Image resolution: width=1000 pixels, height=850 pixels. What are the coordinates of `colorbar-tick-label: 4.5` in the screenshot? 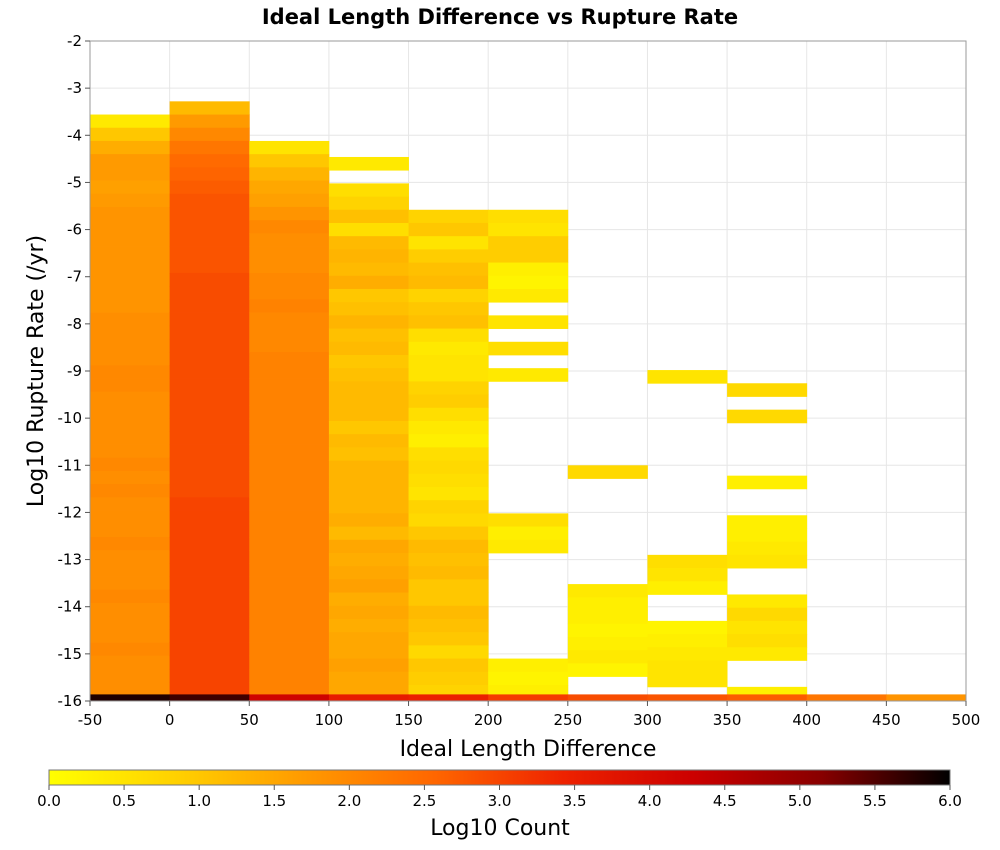 It's located at (725, 801).